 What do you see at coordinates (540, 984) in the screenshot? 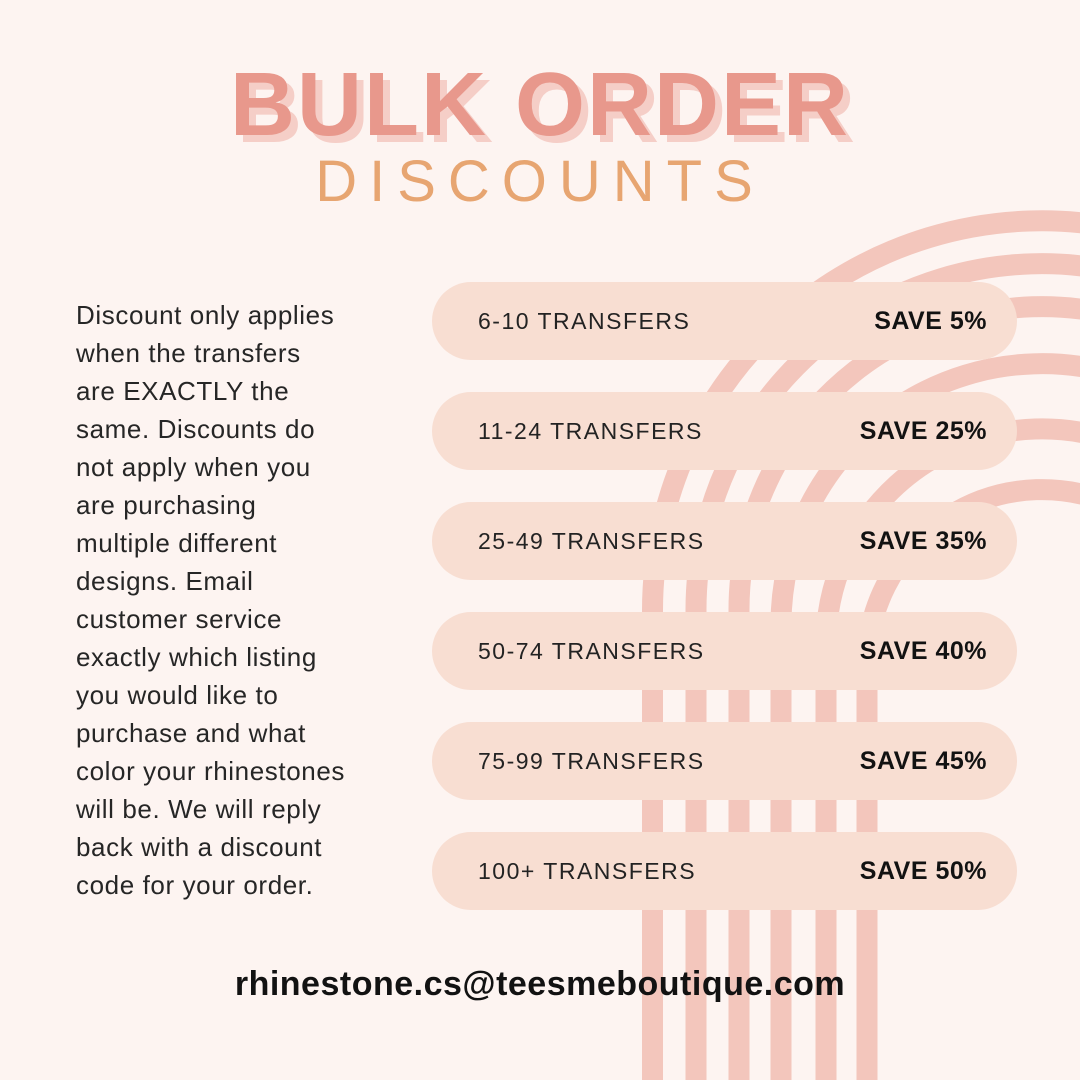
I see `contact-email: rhinestone.cs@teesmeboutique.com` at bounding box center [540, 984].